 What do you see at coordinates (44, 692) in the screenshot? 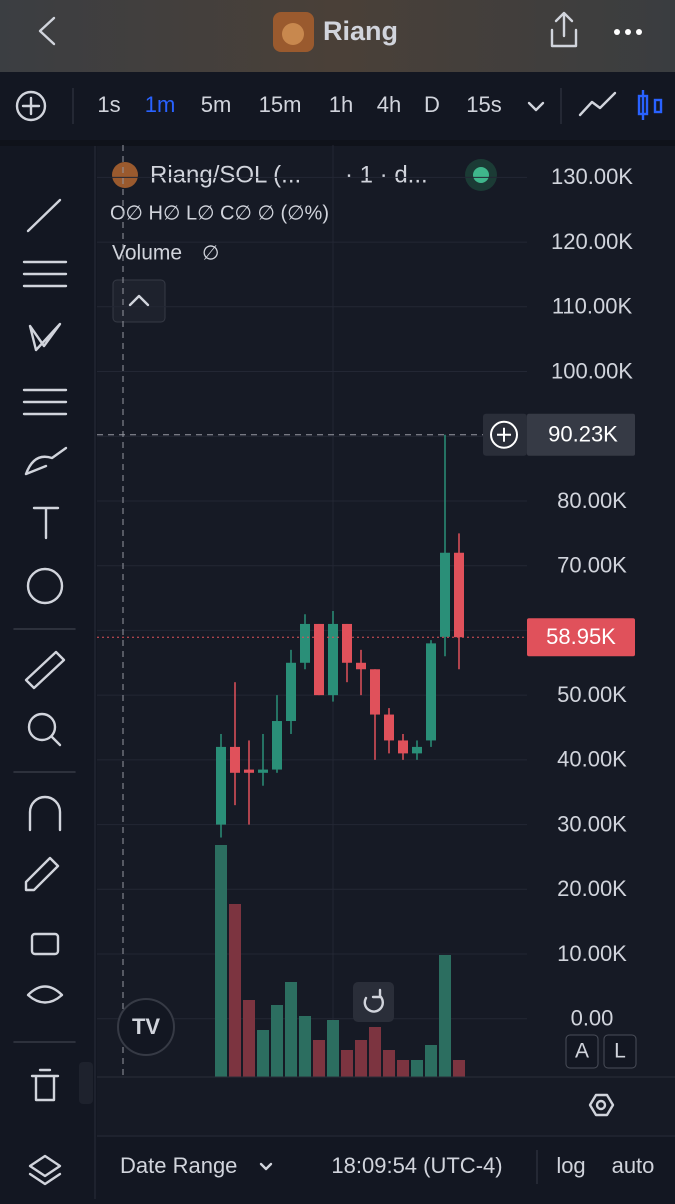
I see `tool-icons` at bounding box center [44, 692].